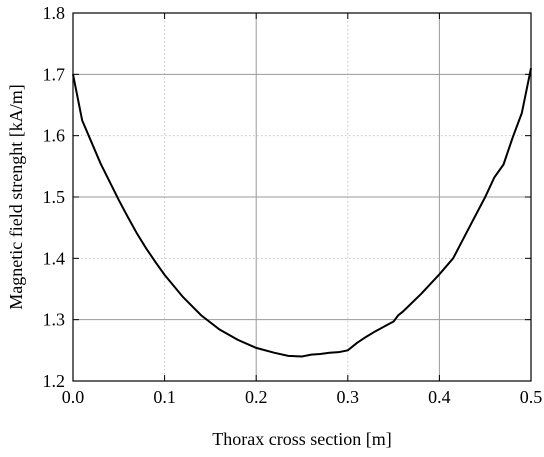 The width and height of the screenshot is (544, 457). I want to click on y-axis-label: Magnetic field strenght [kA/m], so click(16, 196).